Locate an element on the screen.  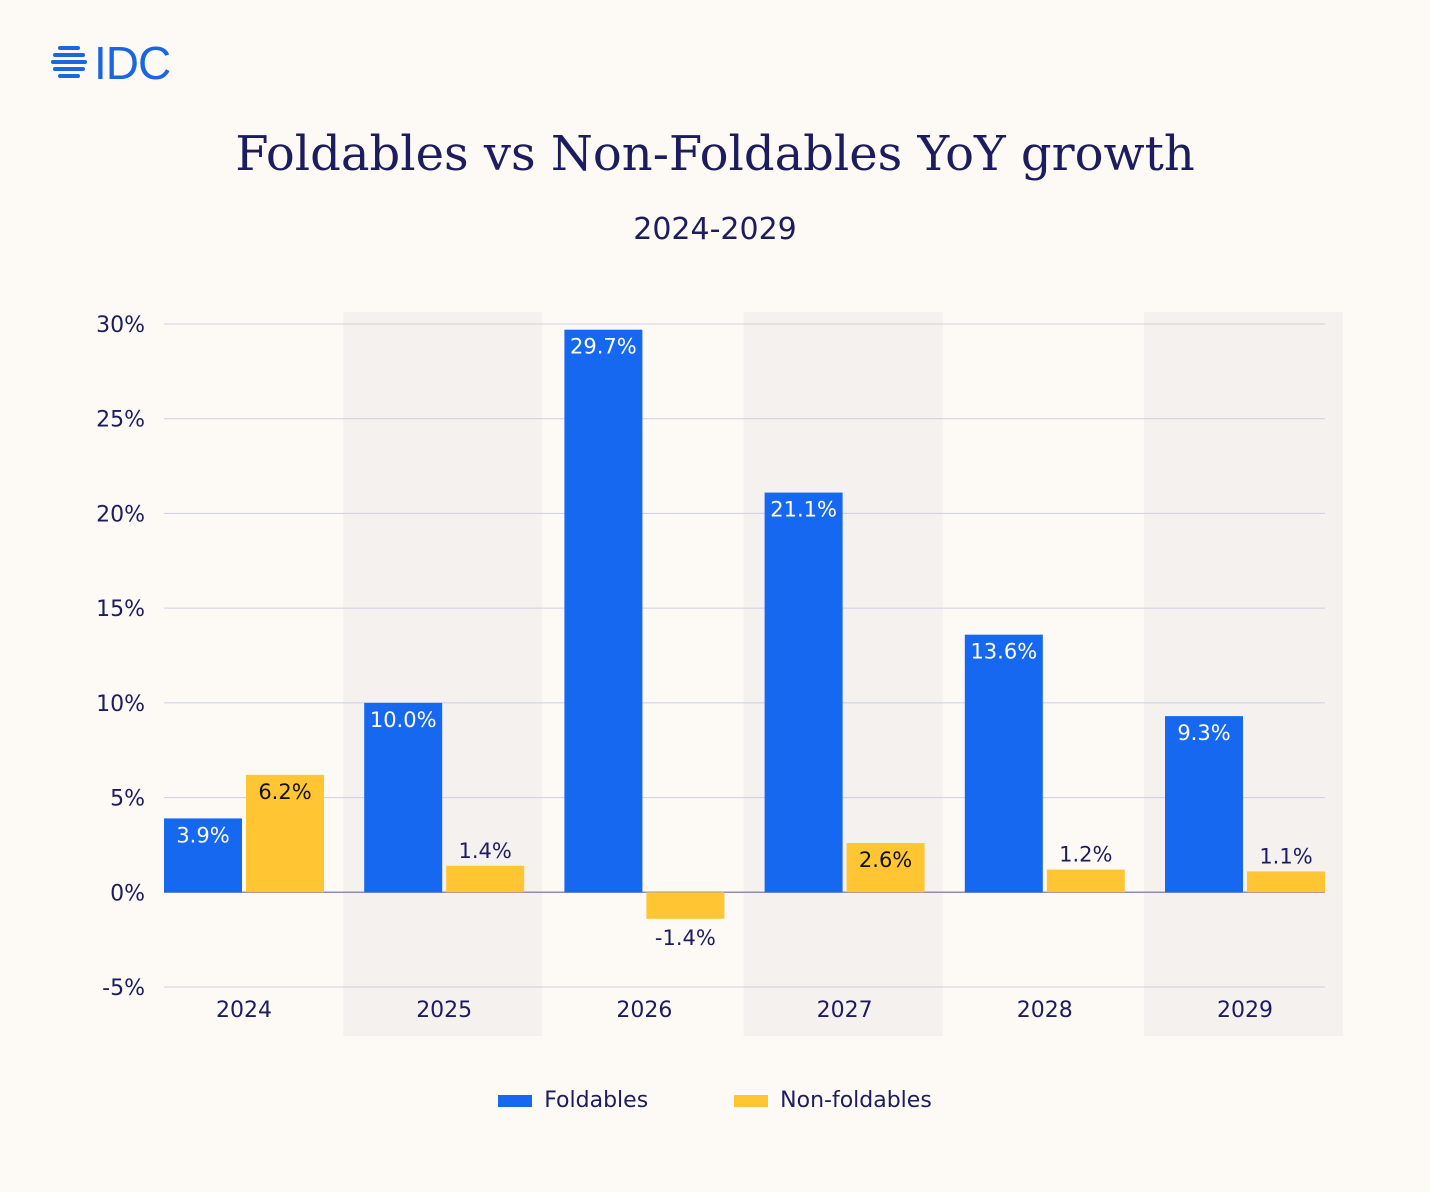
data-label: 1.2% is located at coordinates (1085, 855).